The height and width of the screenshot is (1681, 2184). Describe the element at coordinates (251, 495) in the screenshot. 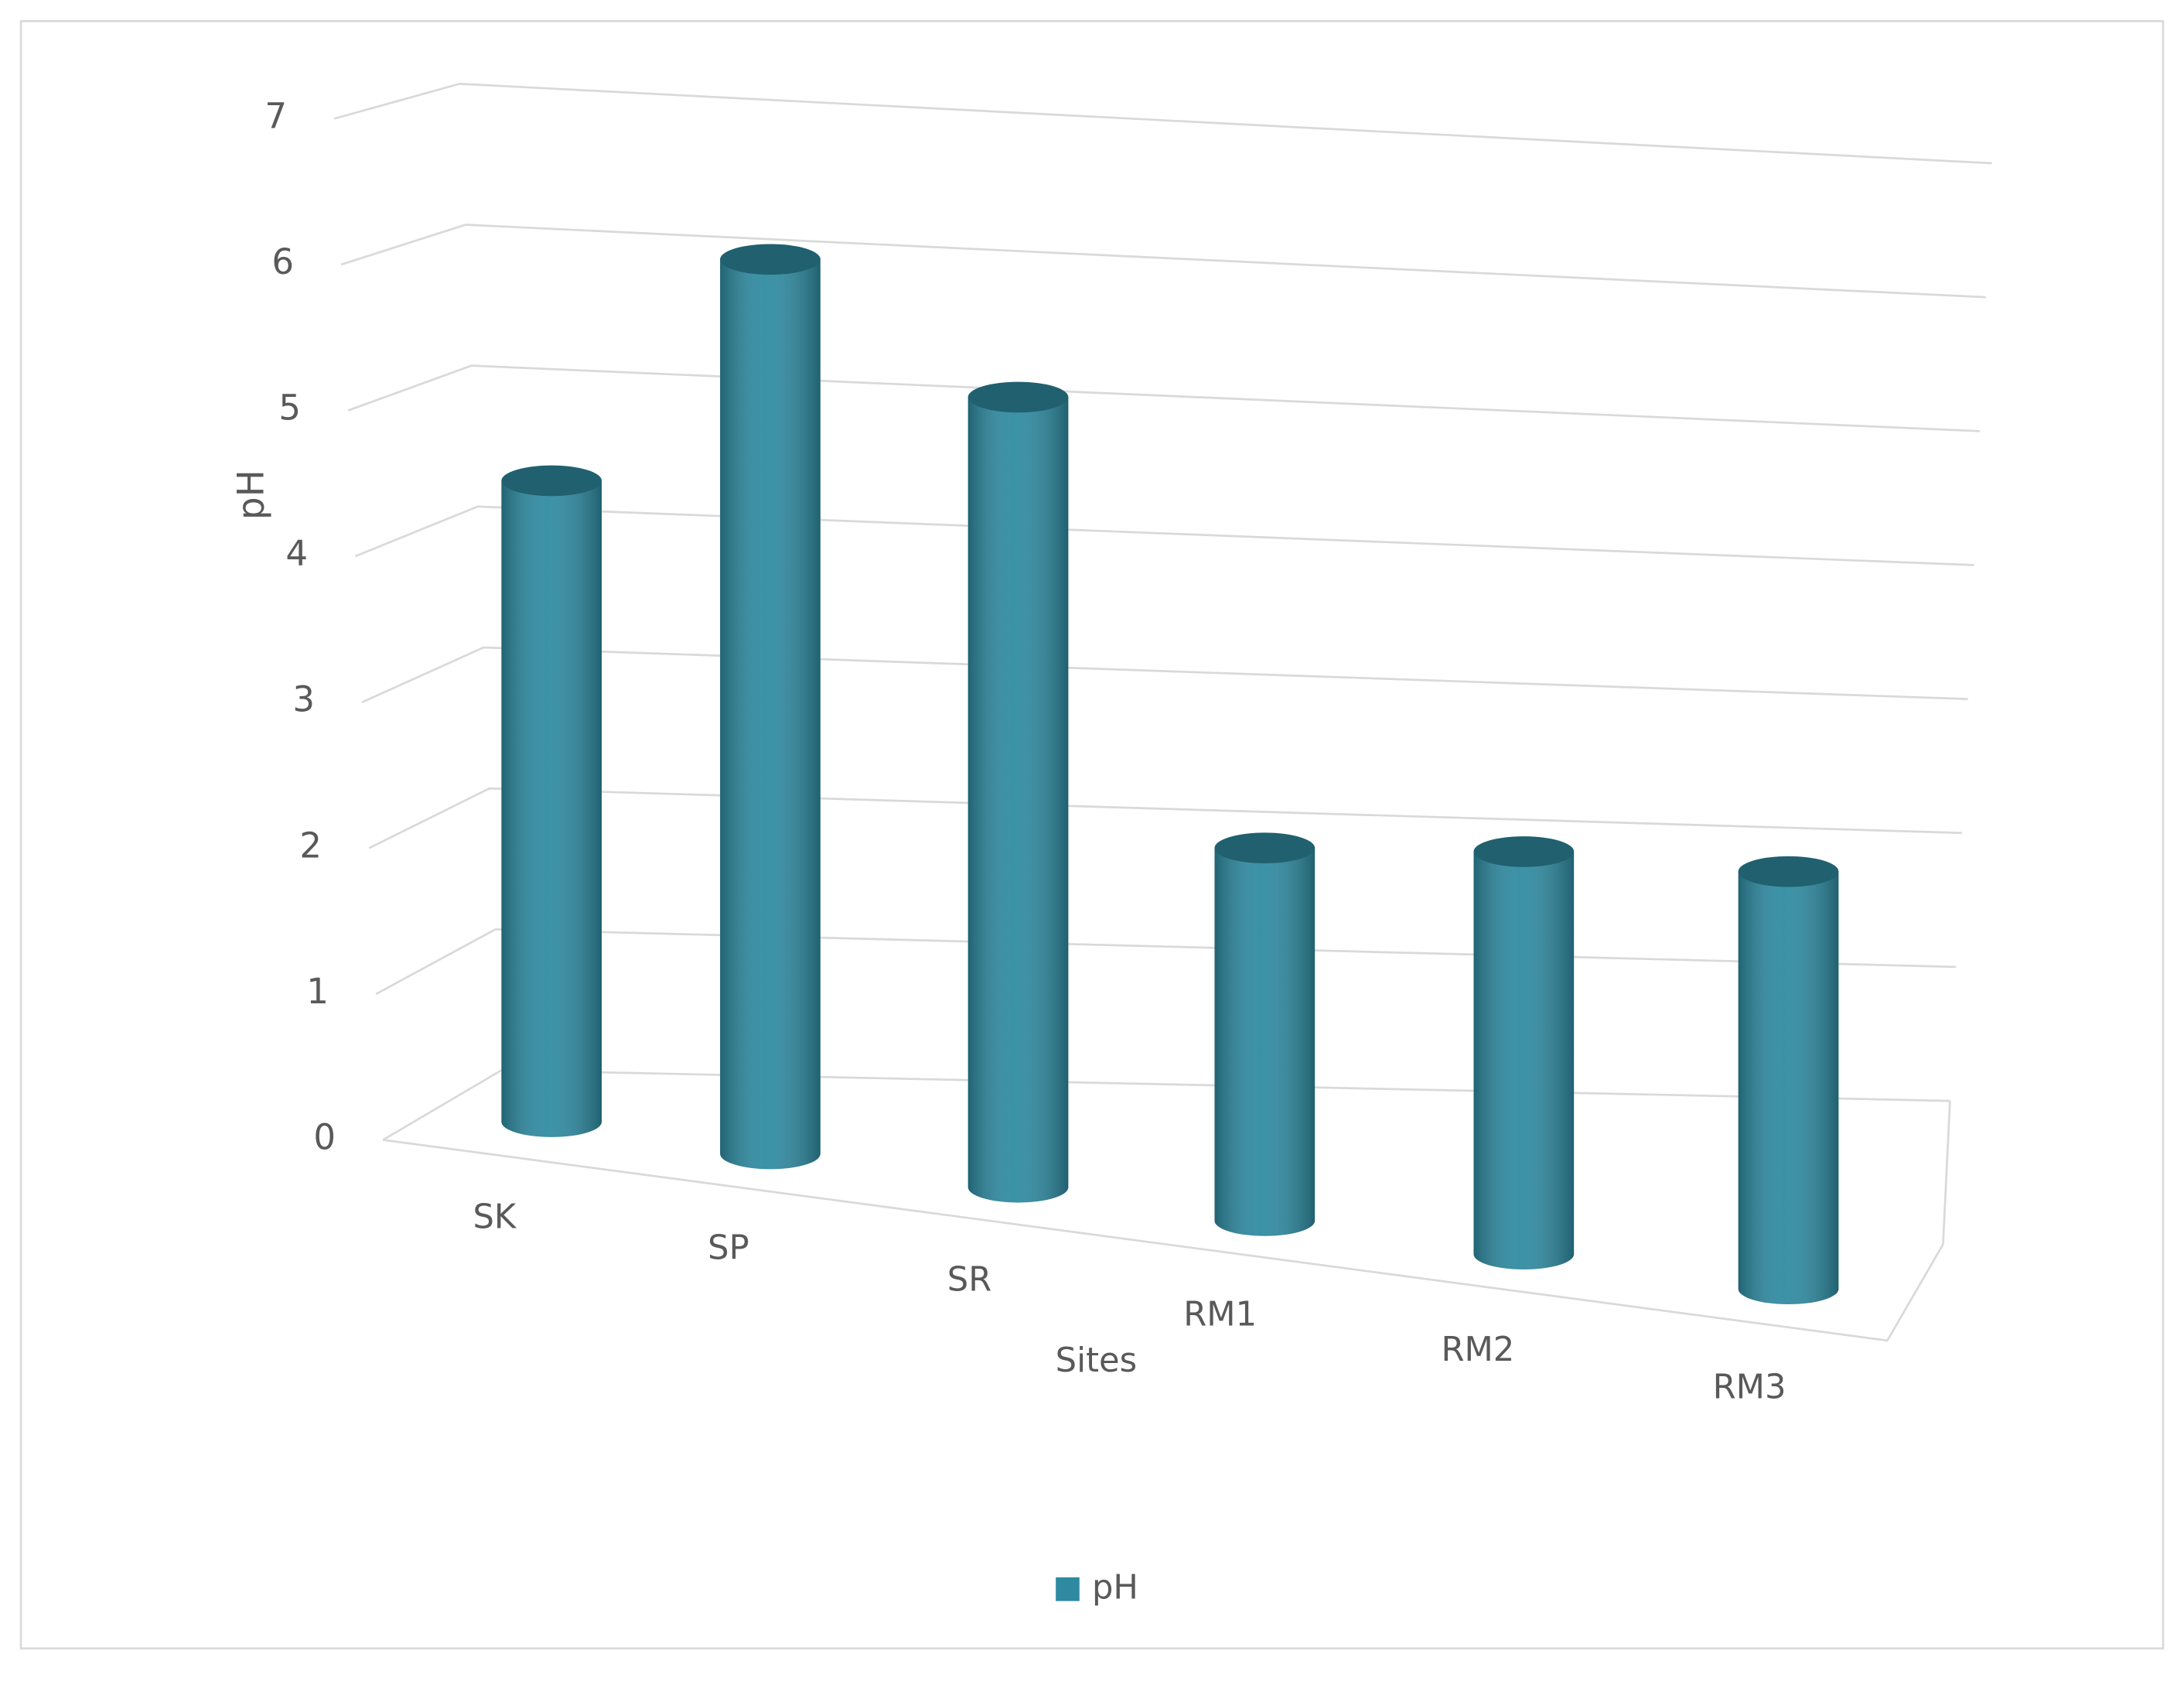

I see `y-axis-title: pH` at that location.